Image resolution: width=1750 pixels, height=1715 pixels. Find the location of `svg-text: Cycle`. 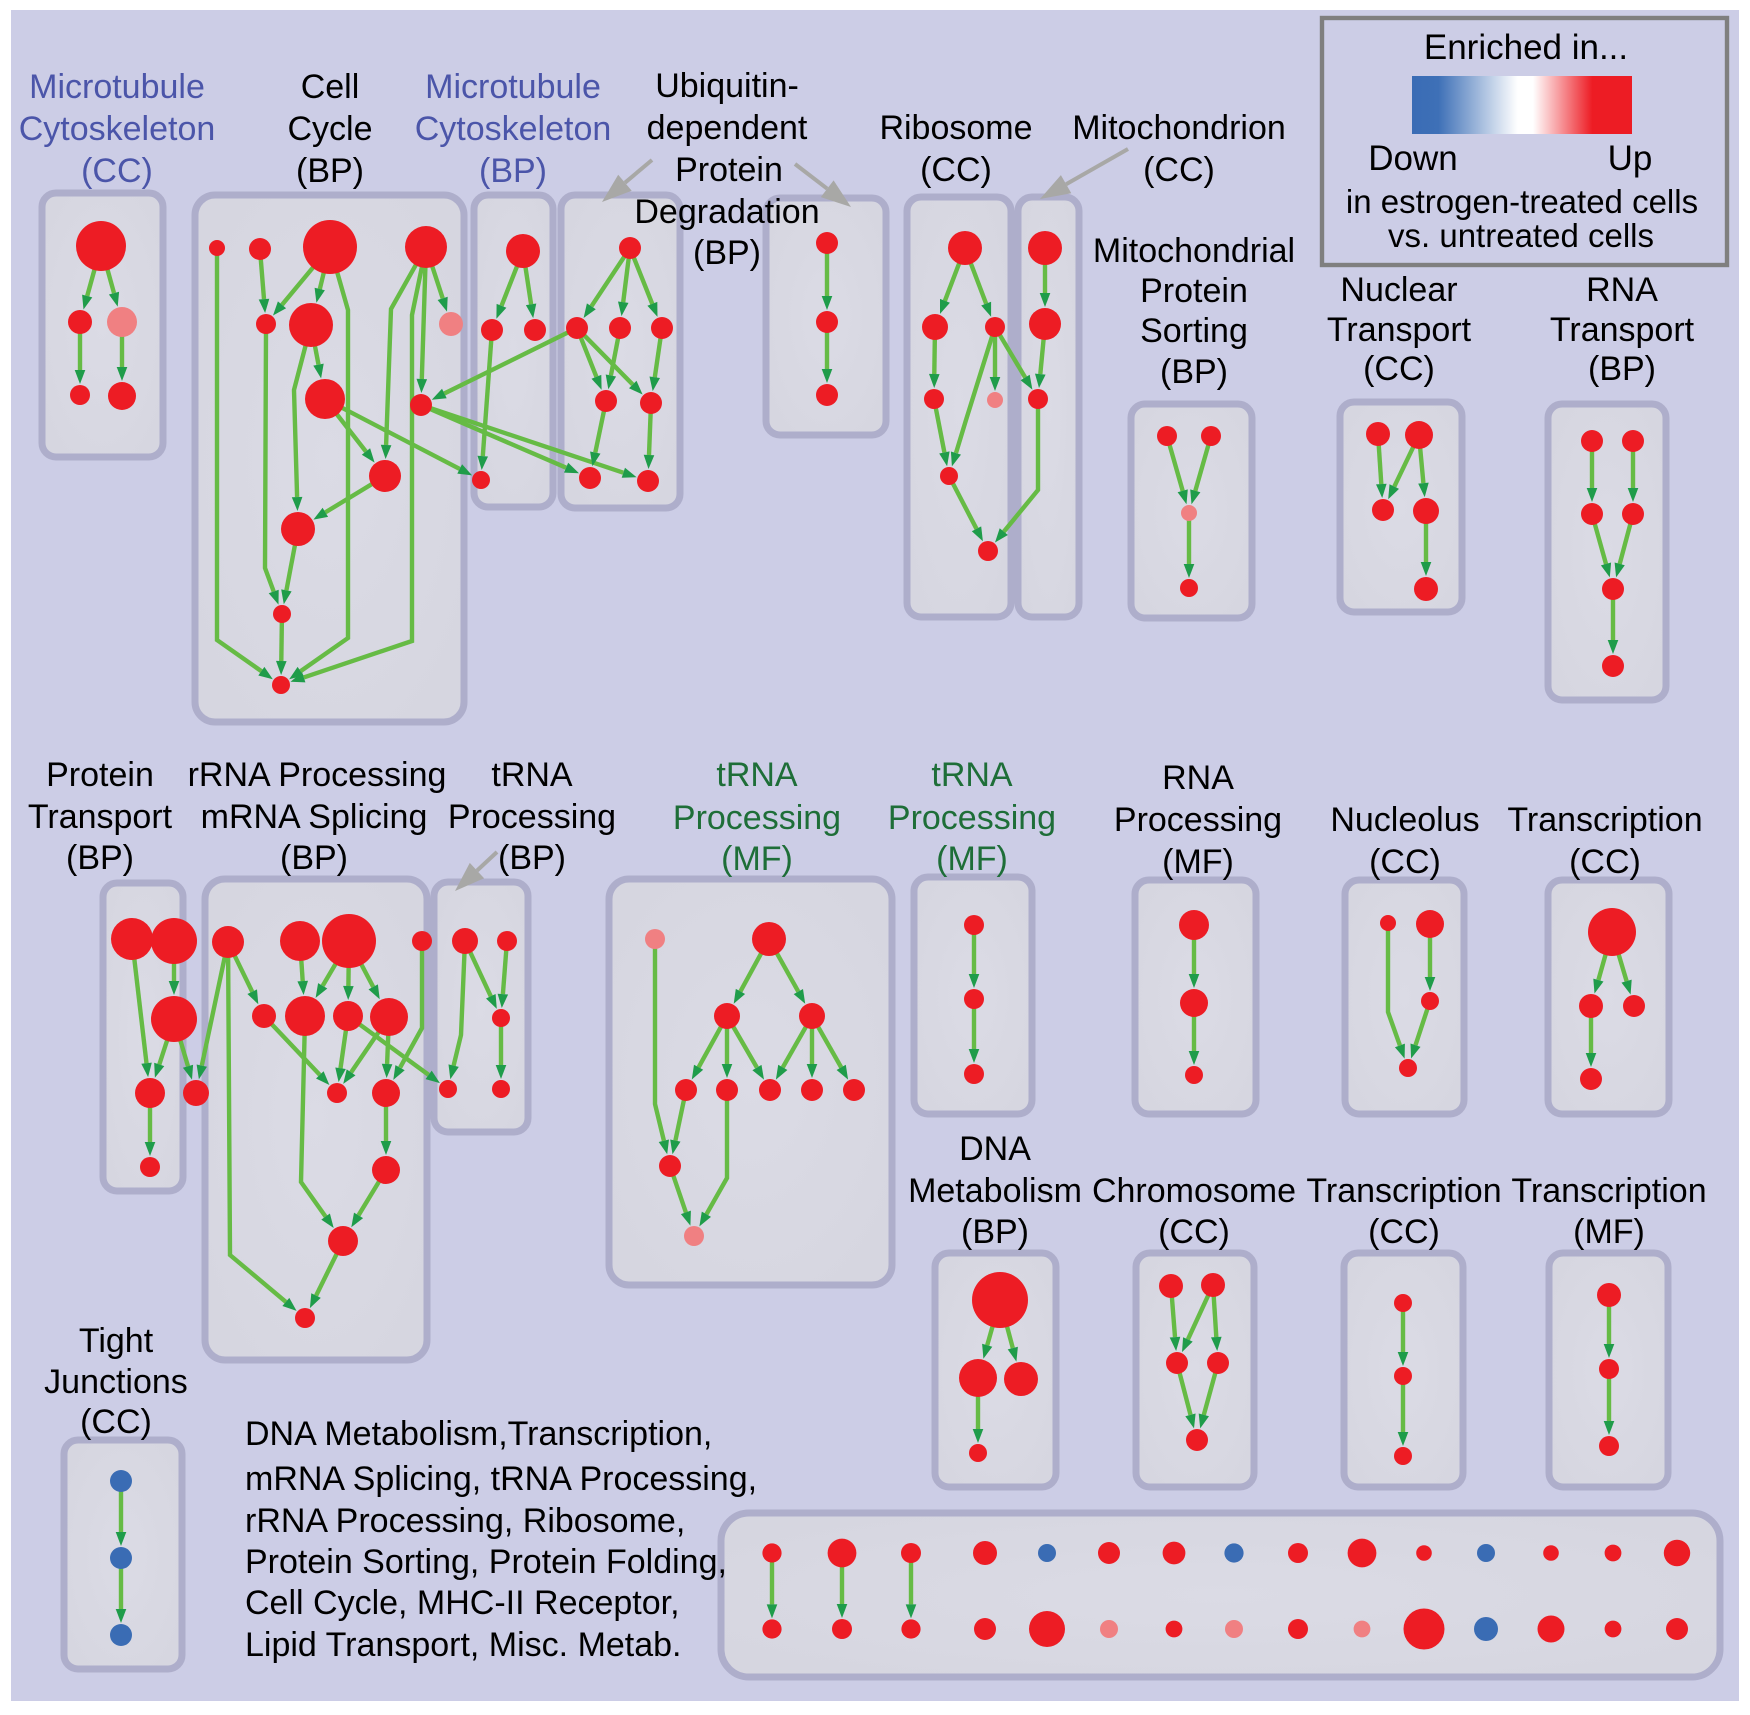

svg-text: Cycle is located at coordinates (329, 129).